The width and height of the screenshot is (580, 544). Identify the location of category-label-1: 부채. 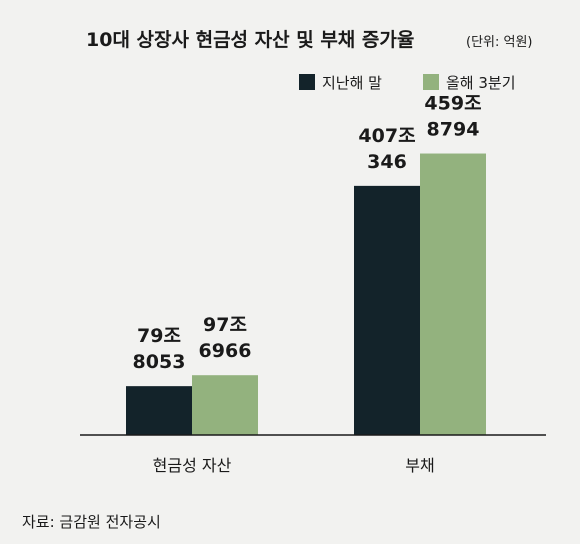
(419, 465).